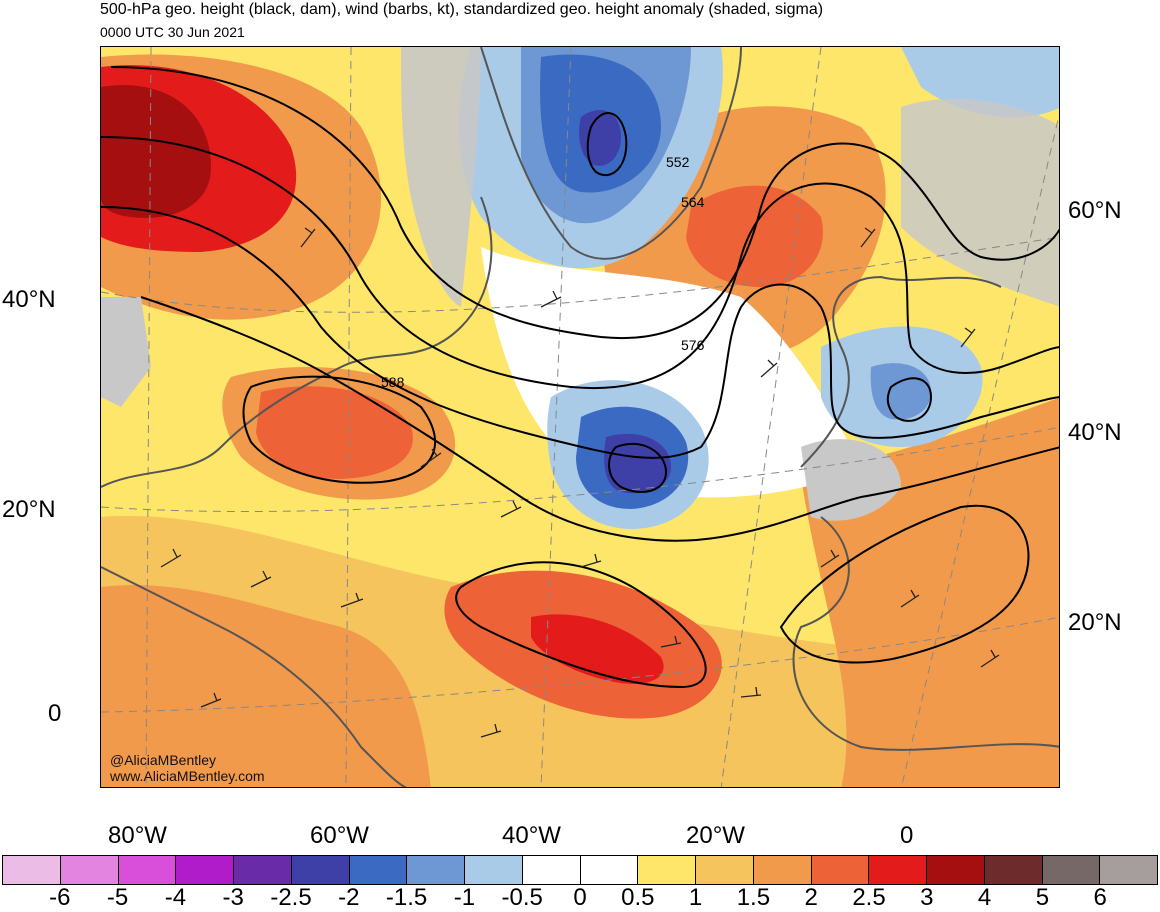 Image resolution: width=1160 pixels, height=912 pixels. What do you see at coordinates (580, 897) in the screenshot?
I see `colorbar-tick-label: 0` at bounding box center [580, 897].